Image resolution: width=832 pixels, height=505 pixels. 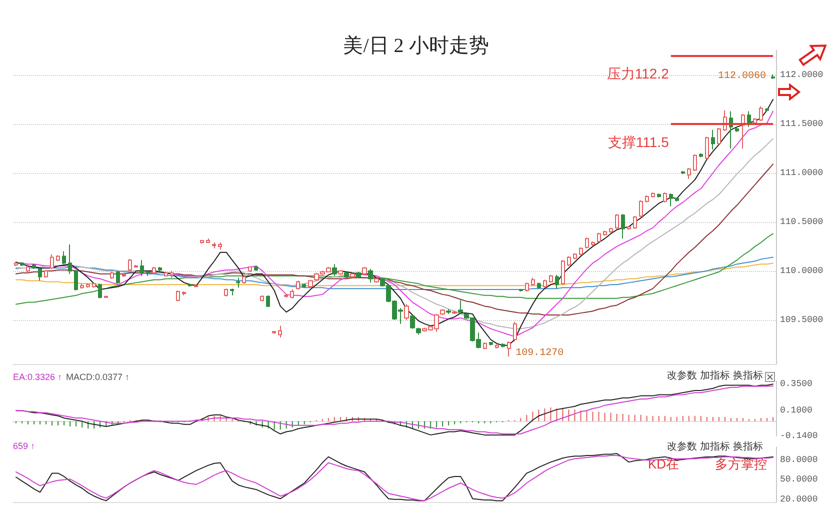 I want to click on annotation: 109.1270, so click(x=540, y=353).